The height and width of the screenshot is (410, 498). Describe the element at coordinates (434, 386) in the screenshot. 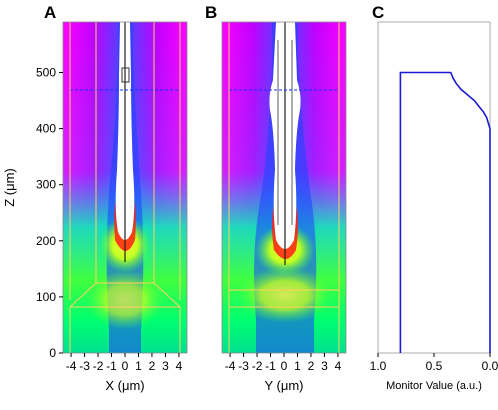

I see `x-axis-label: Monitor Value (a.u.)` at that location.